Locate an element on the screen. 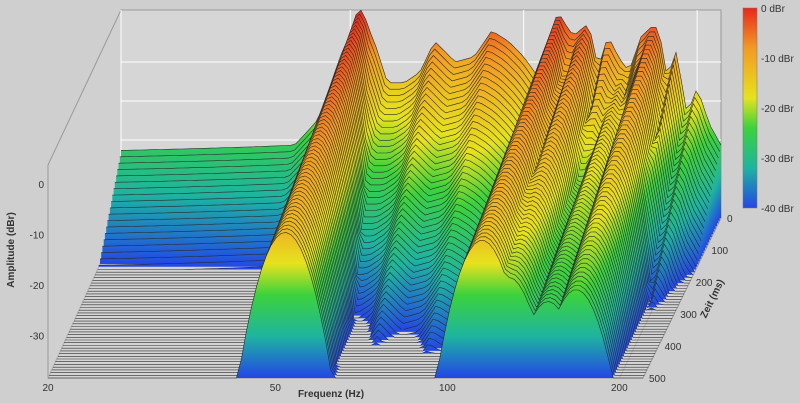  y-tick-label: 0 is located at coordinates (41, 185).